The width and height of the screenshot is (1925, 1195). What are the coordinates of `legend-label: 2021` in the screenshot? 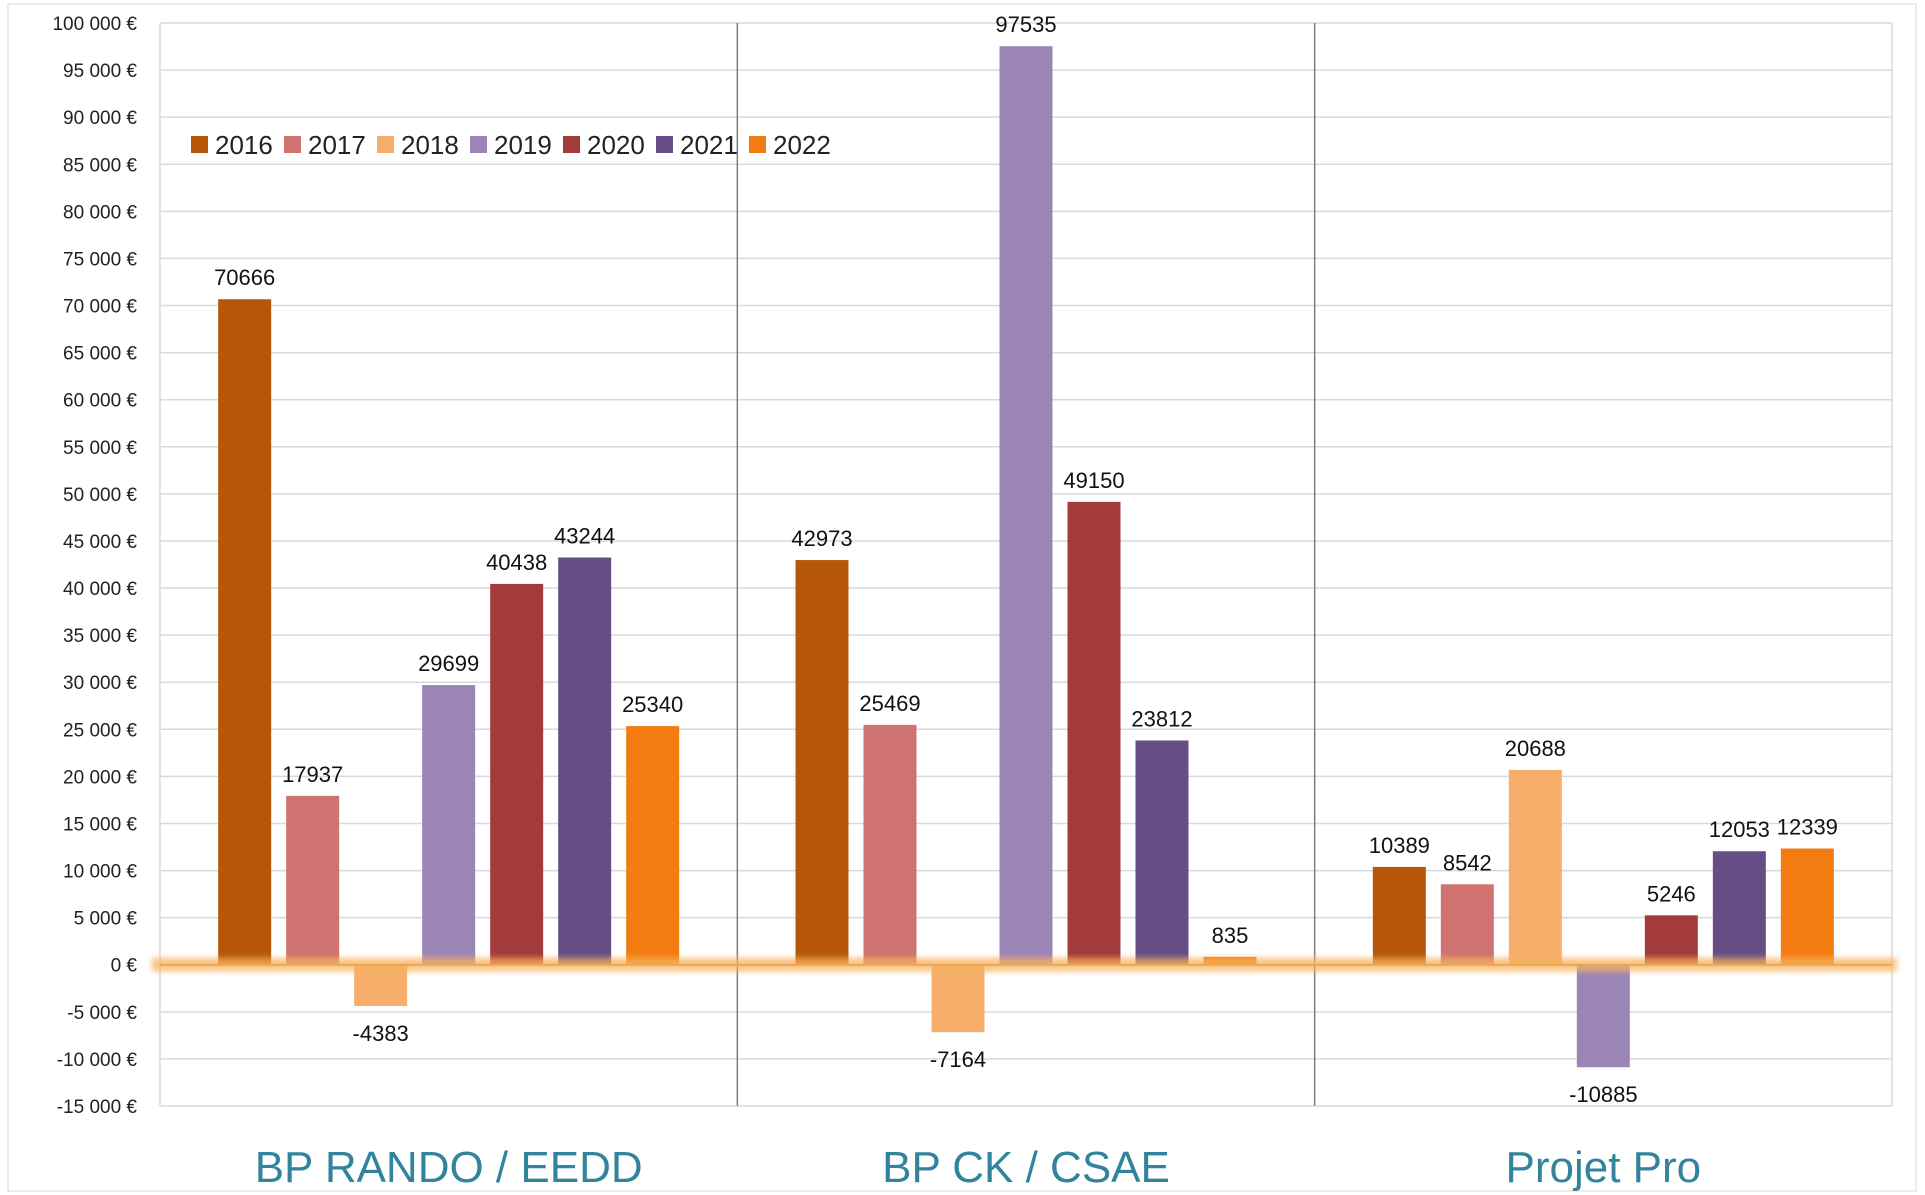 It's located at (709, 145).